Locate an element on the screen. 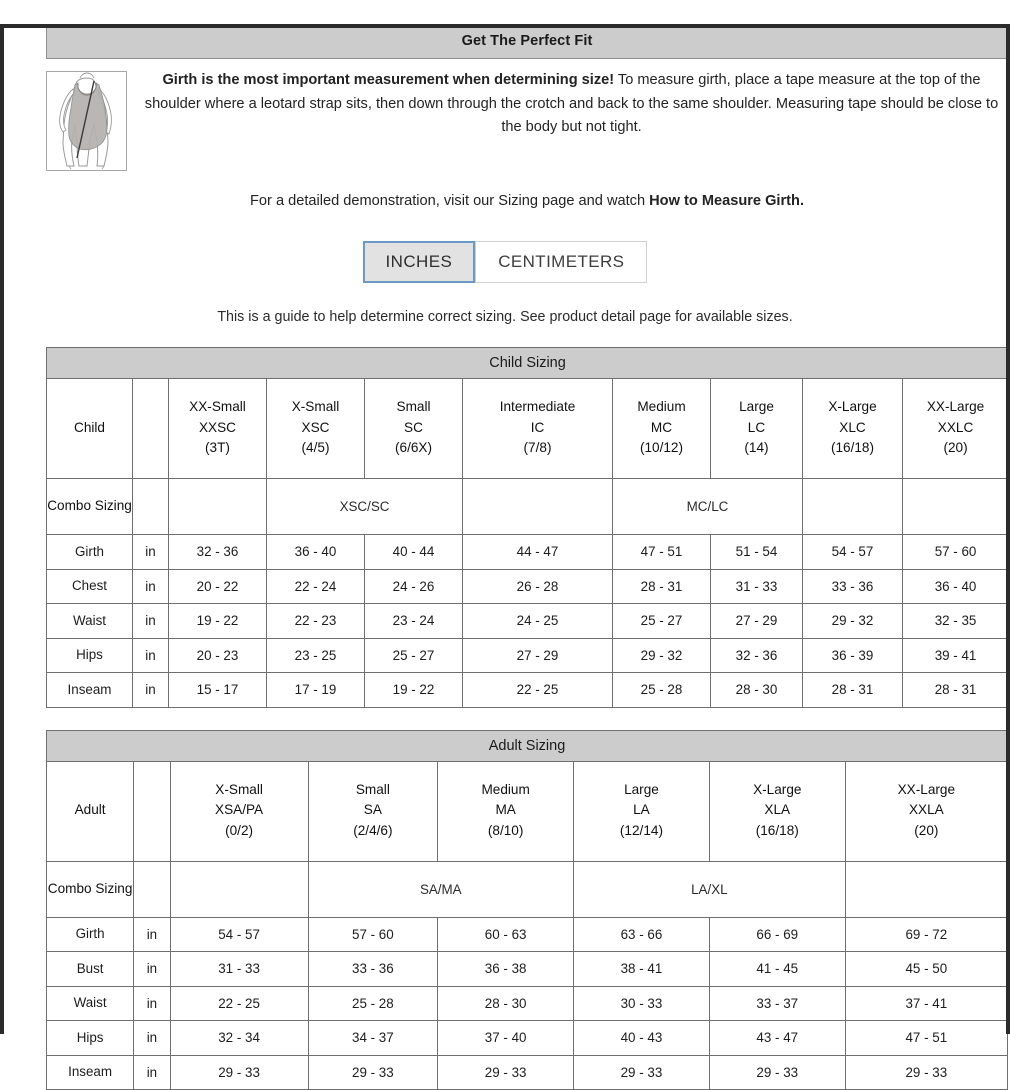 The width and height of the screenshot is (1010, 1090). adult-size-header-line: XXLA is located at coordinates (926, 810).